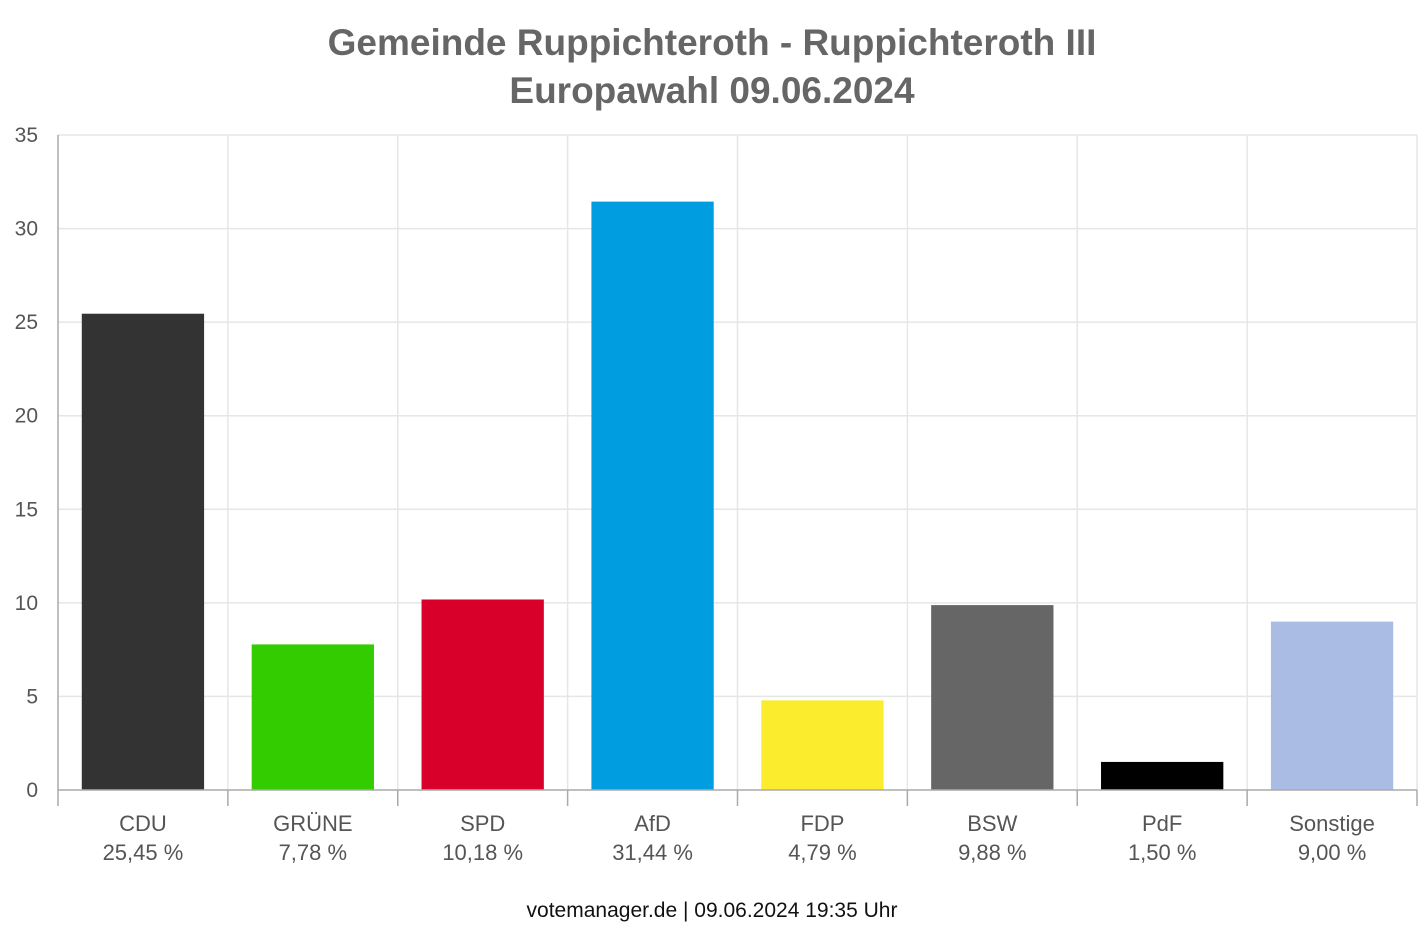 Image resolution: width=1424 pixels, height=936 pixels. I want to click on bar-cdu, so click(143, 551).